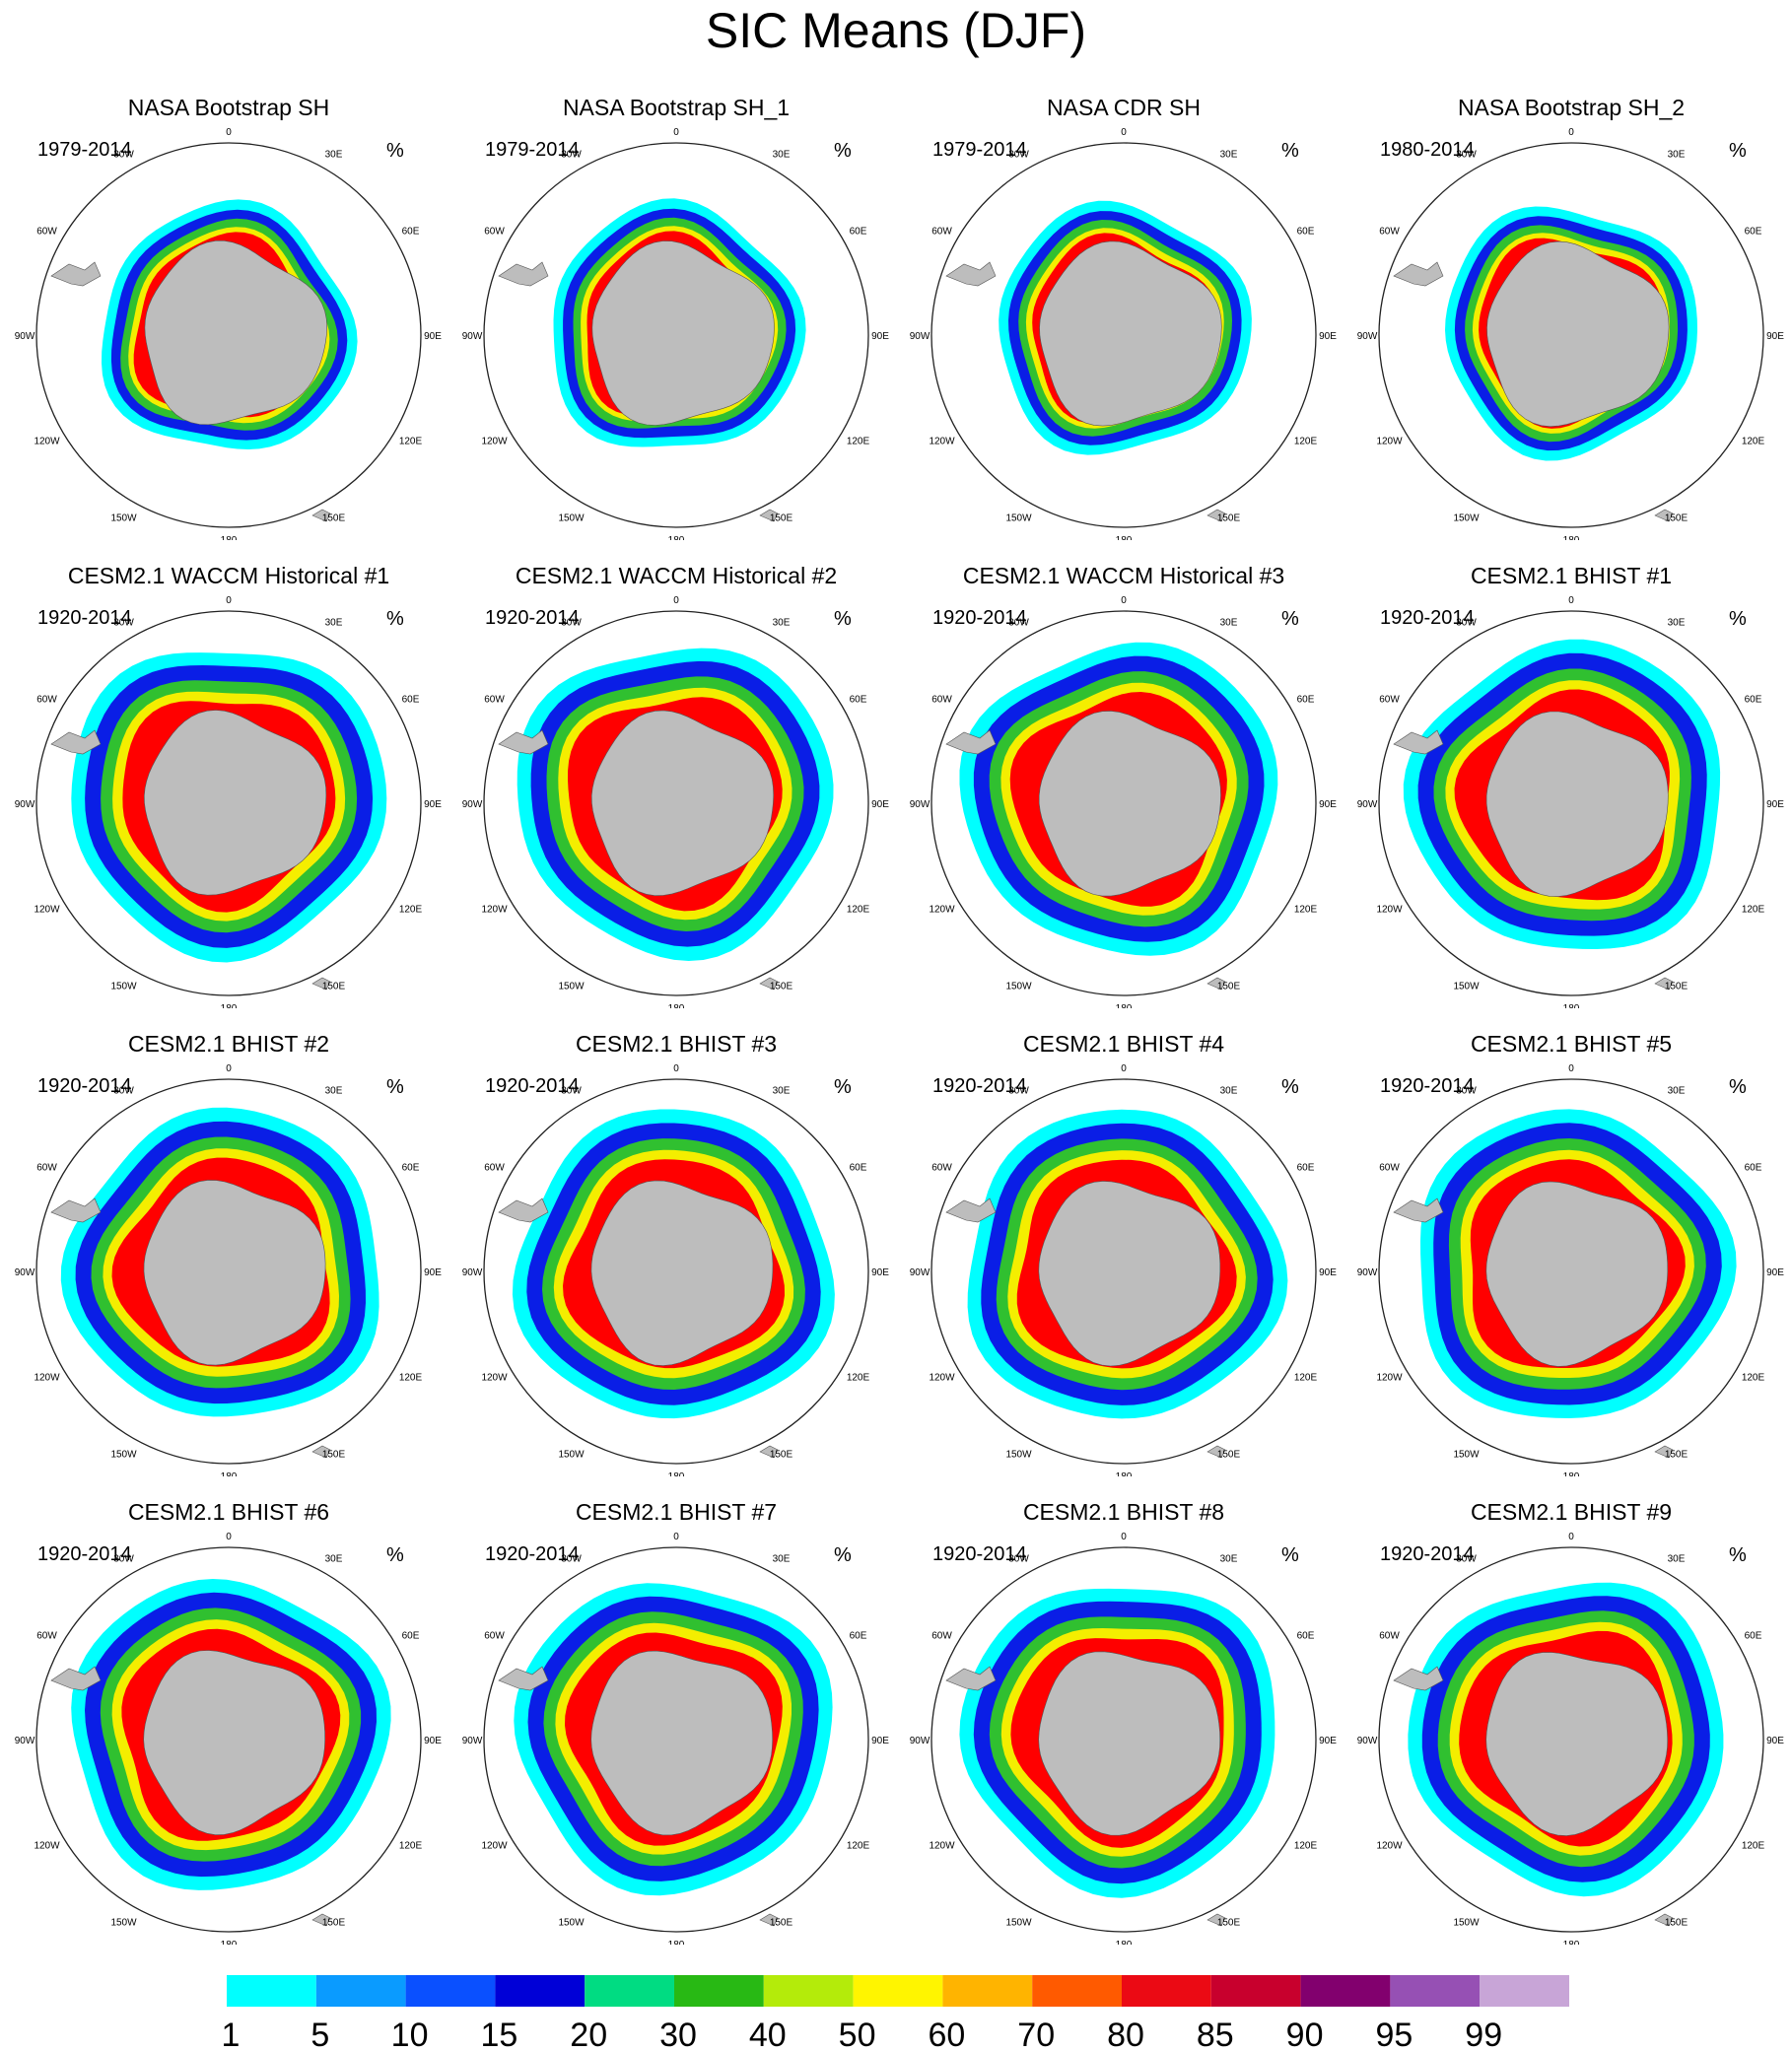 This screenshot has width=1792, height=2052. Describe the element at coordinates (1571, 1512) in the screenshot. I see `panel-title: CESM2.1 BHIST #9` at that location.